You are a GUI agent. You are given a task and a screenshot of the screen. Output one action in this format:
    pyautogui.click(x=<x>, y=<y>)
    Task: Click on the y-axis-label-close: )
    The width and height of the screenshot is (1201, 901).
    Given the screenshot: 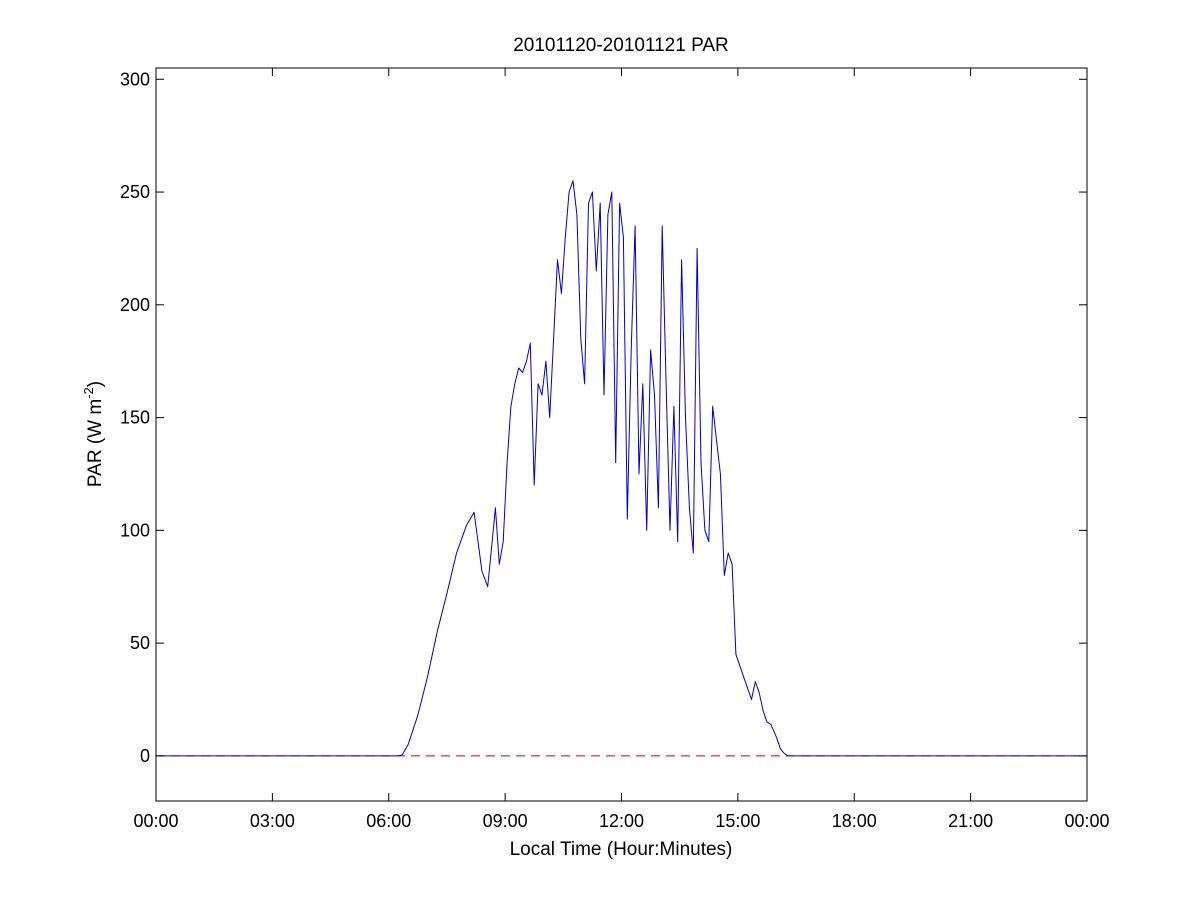 What is the action you would take?
    pyautogui.click(x=95, y=384)
    